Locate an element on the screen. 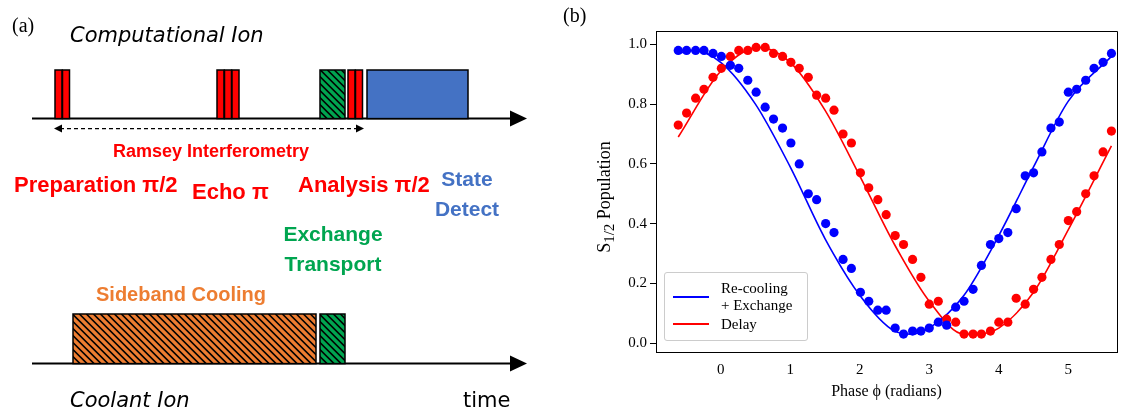 Image resolution: width=1124 pixels, height=415 pixels. y-tick-label: 0.8 is located at coordinates (637, 103).